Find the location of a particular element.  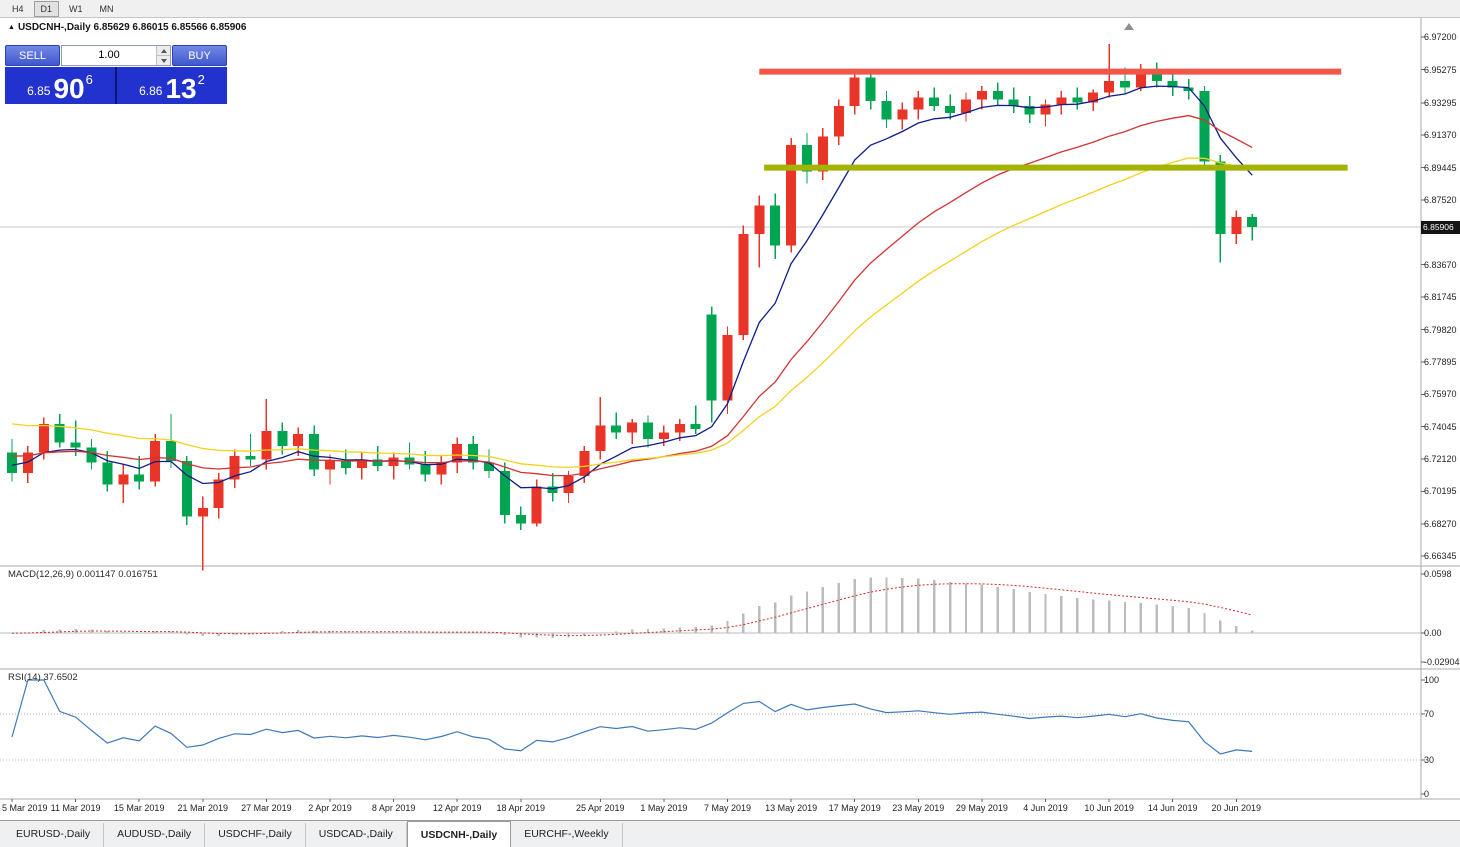

date-axis-label: 7 May 2019 is located at coordinates (727, 808).